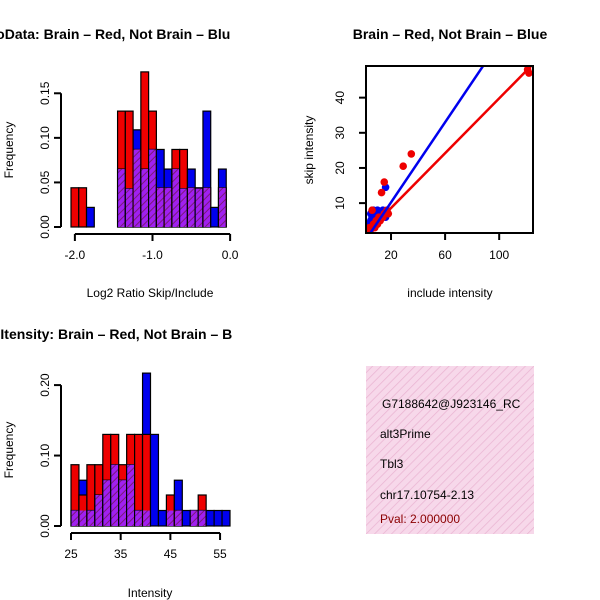 The image size is (600, 600). What do you see at coordinates (45, 385) in the screenshot?
I see `intensity-histogram-y-tick-label: 0.20` at bounding box center [45, 385].